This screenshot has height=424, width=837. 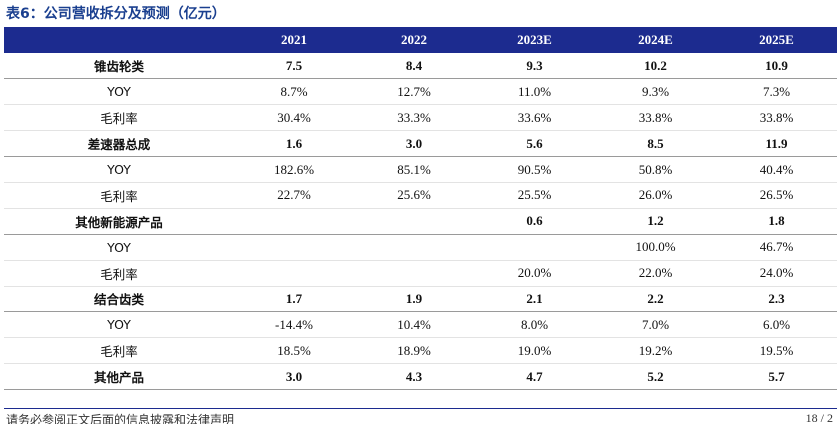 What do you see at coordinates (776, 273) in the screenshot?
I see `table-cell: 24.0%` at bounding box center [776, 273].